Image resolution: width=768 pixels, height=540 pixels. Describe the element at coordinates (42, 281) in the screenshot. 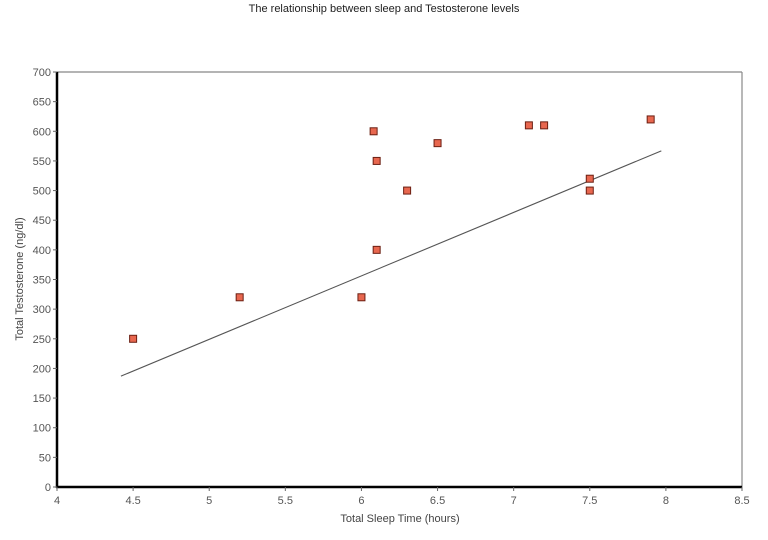

I see `y-tick-label: 350` at that location.